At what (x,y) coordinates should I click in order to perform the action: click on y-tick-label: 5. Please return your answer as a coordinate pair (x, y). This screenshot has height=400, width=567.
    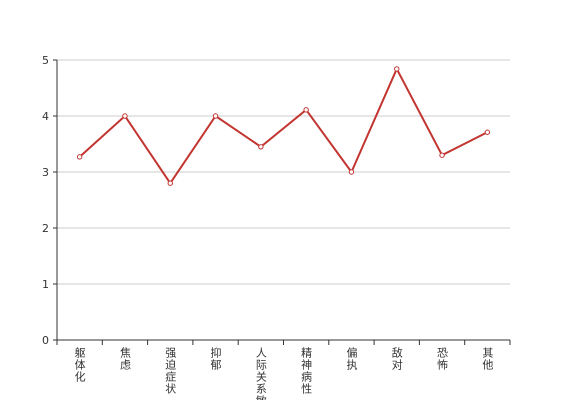
    Looking at the image, I should click on (45, 60).